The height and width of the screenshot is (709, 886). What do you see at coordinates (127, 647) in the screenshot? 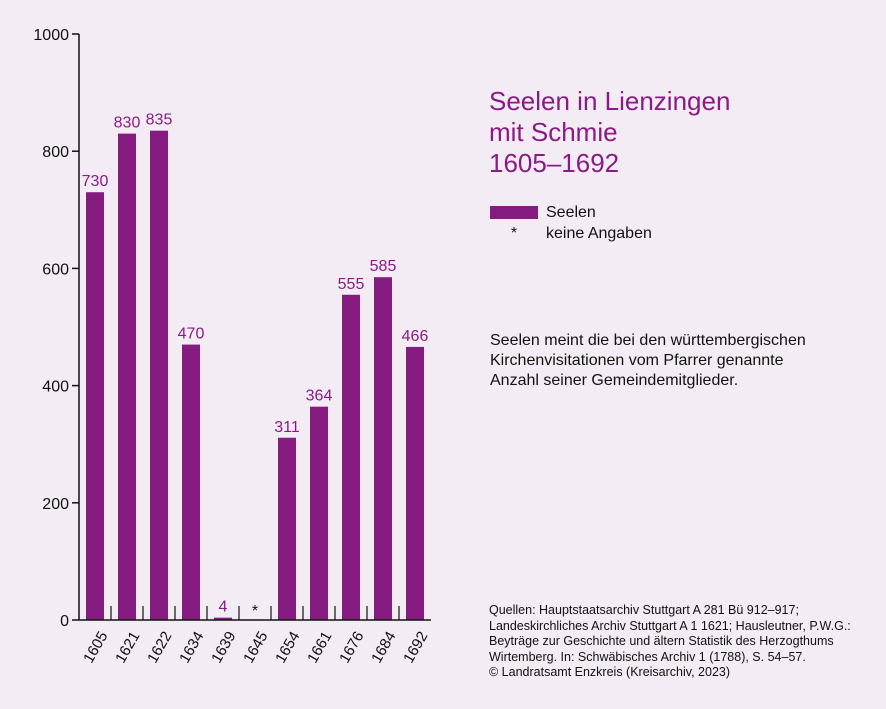
I see `x-tick-label: 1621` at bounding box center [127, 647].